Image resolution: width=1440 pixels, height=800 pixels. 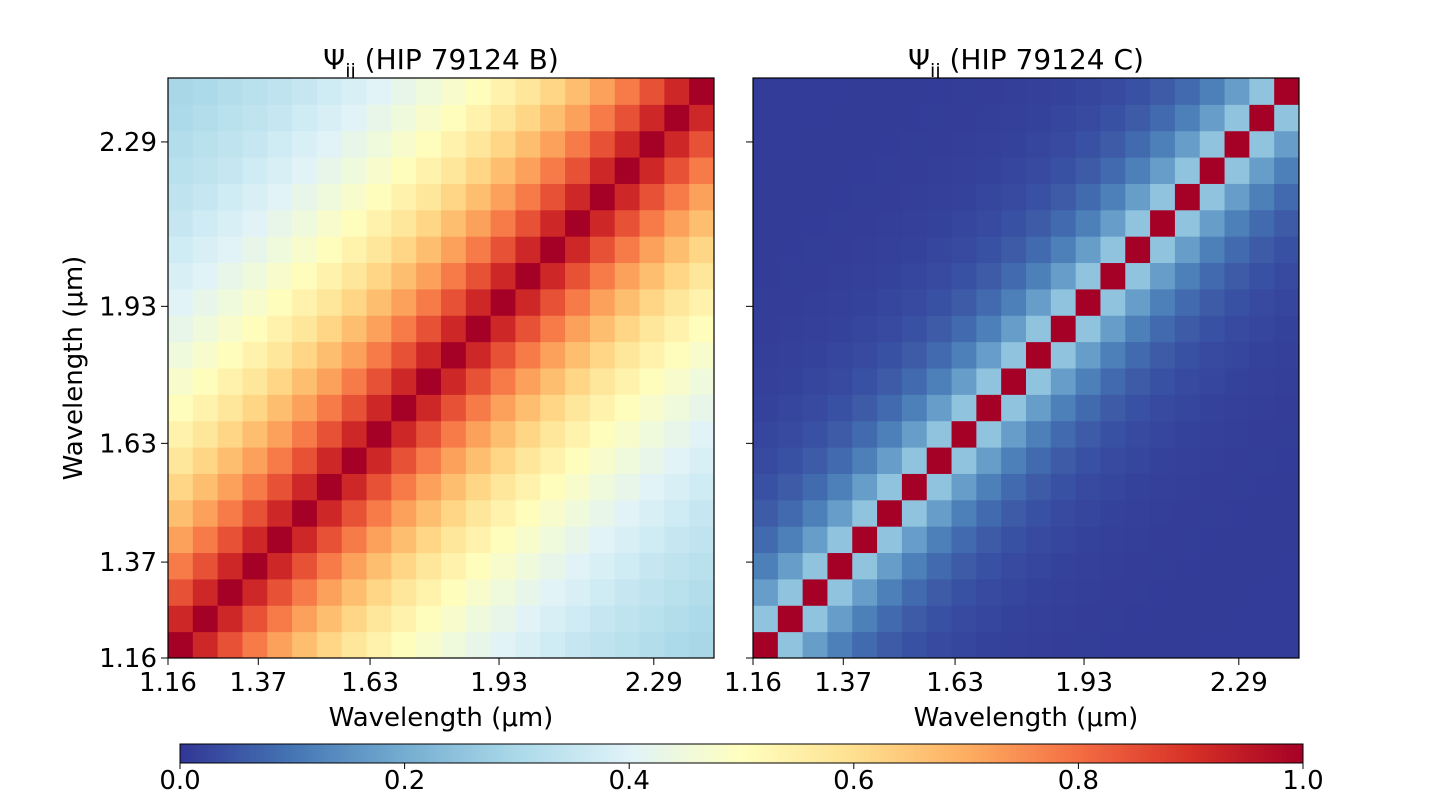 I want to click on x-ticks-c: 1.16 1.37 1.63 1.93 2.29, so click(x=996, y=678).